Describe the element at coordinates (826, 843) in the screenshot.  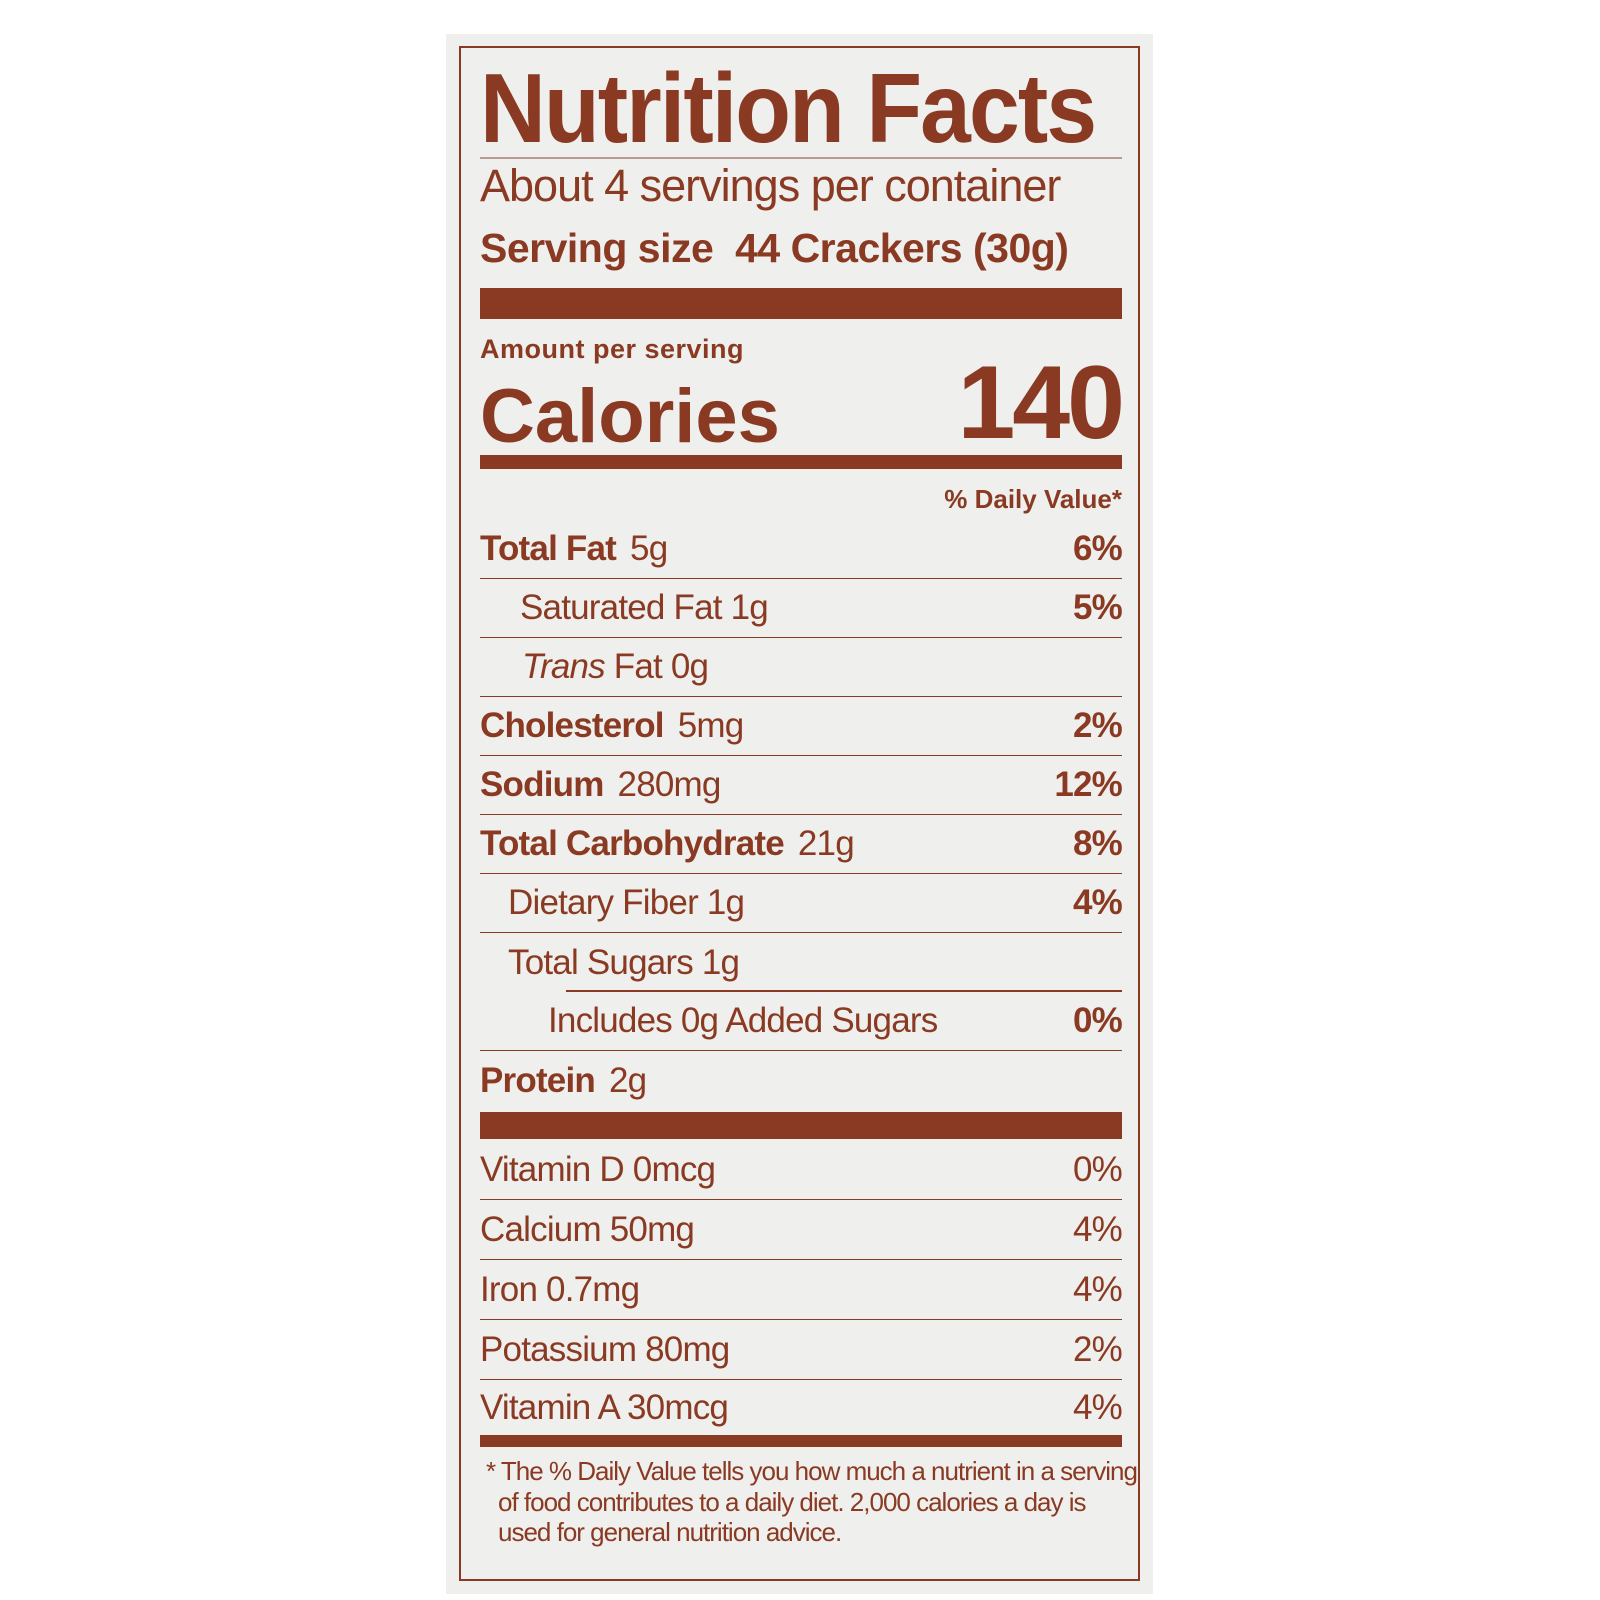
I see `nutrient-amount: 21g` at that location.